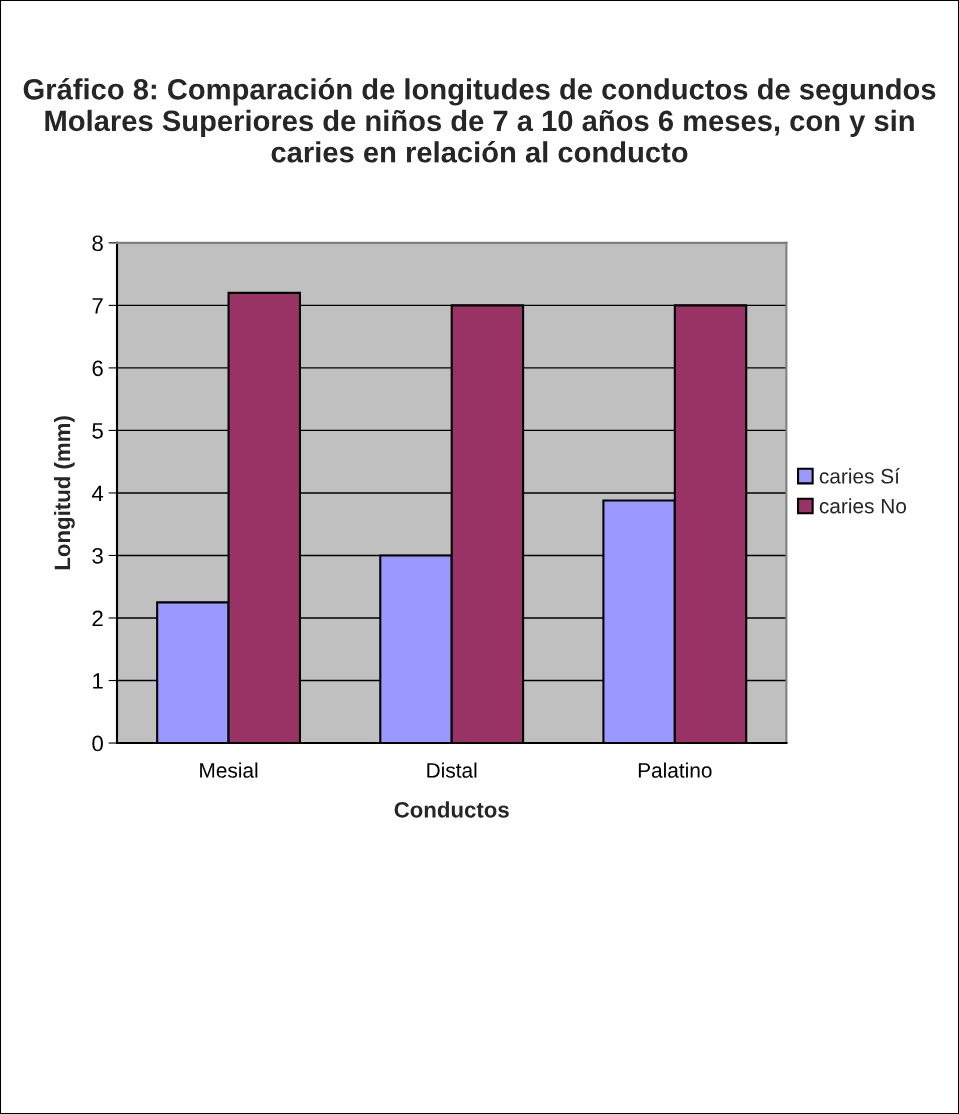 This screenshot has height=1114, width=959. What do you see at coordinates (859, 476) in the screenshot?
I see `legend-label: caries Sí` at bounding box center [859, 476].